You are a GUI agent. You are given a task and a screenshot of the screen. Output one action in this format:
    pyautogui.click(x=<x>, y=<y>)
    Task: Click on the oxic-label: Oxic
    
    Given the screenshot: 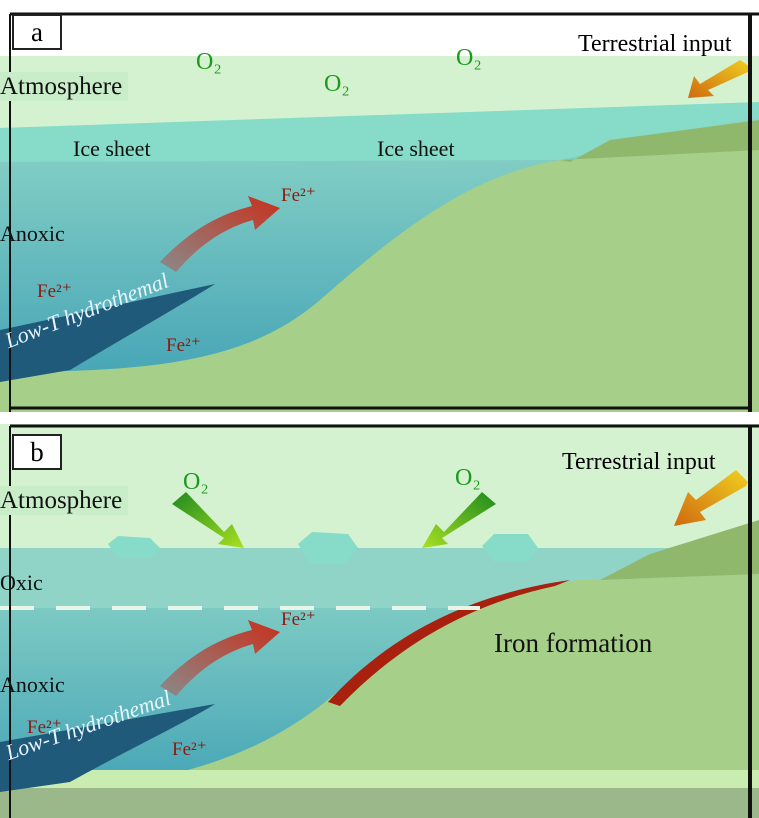 What is the action you would take?
    pyautogui.click(x=21, y=582)
    